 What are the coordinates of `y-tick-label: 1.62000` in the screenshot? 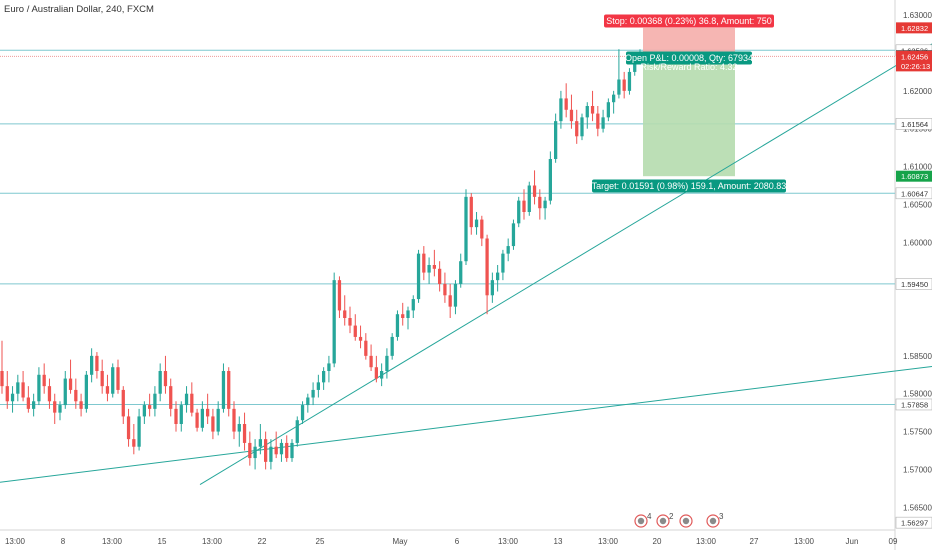 It's located at (917, 91).